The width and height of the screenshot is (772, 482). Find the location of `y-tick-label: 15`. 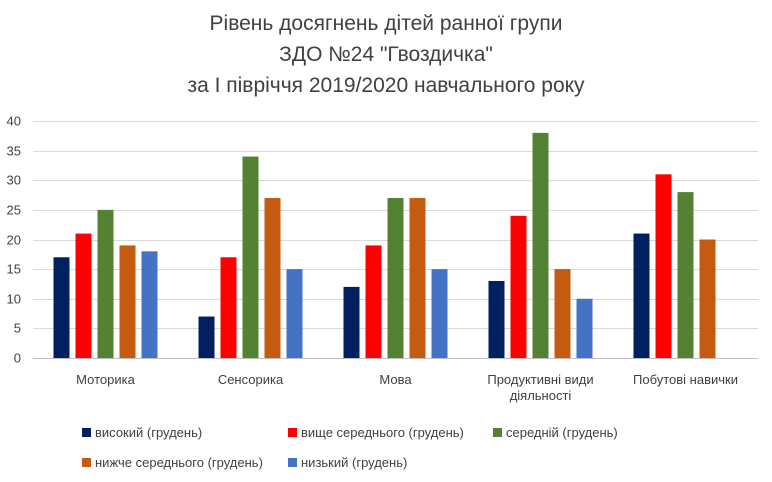

y-tick-label: 15 is located at coordinates (14, 269).